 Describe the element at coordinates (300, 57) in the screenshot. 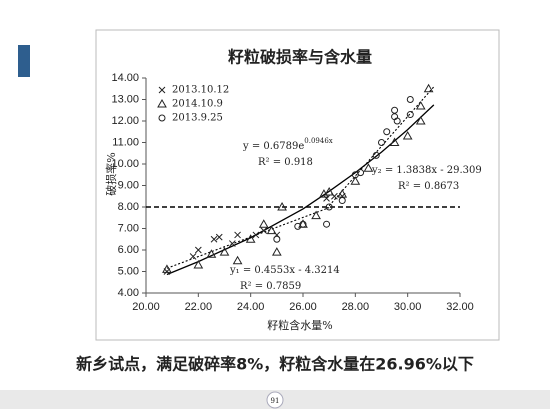

I see `chart-title: 籽粒破损率与含水量` at that location.